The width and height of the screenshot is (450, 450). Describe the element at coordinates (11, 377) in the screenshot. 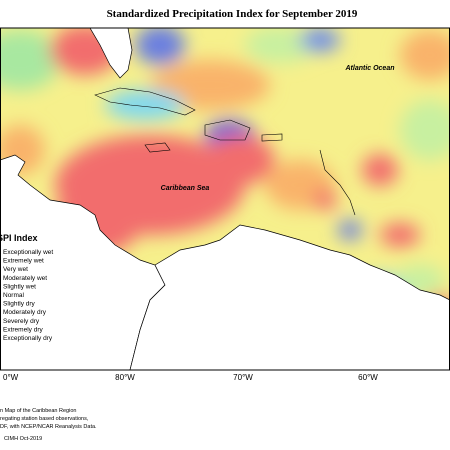

I see `longitude-label: 0°W` at that location.